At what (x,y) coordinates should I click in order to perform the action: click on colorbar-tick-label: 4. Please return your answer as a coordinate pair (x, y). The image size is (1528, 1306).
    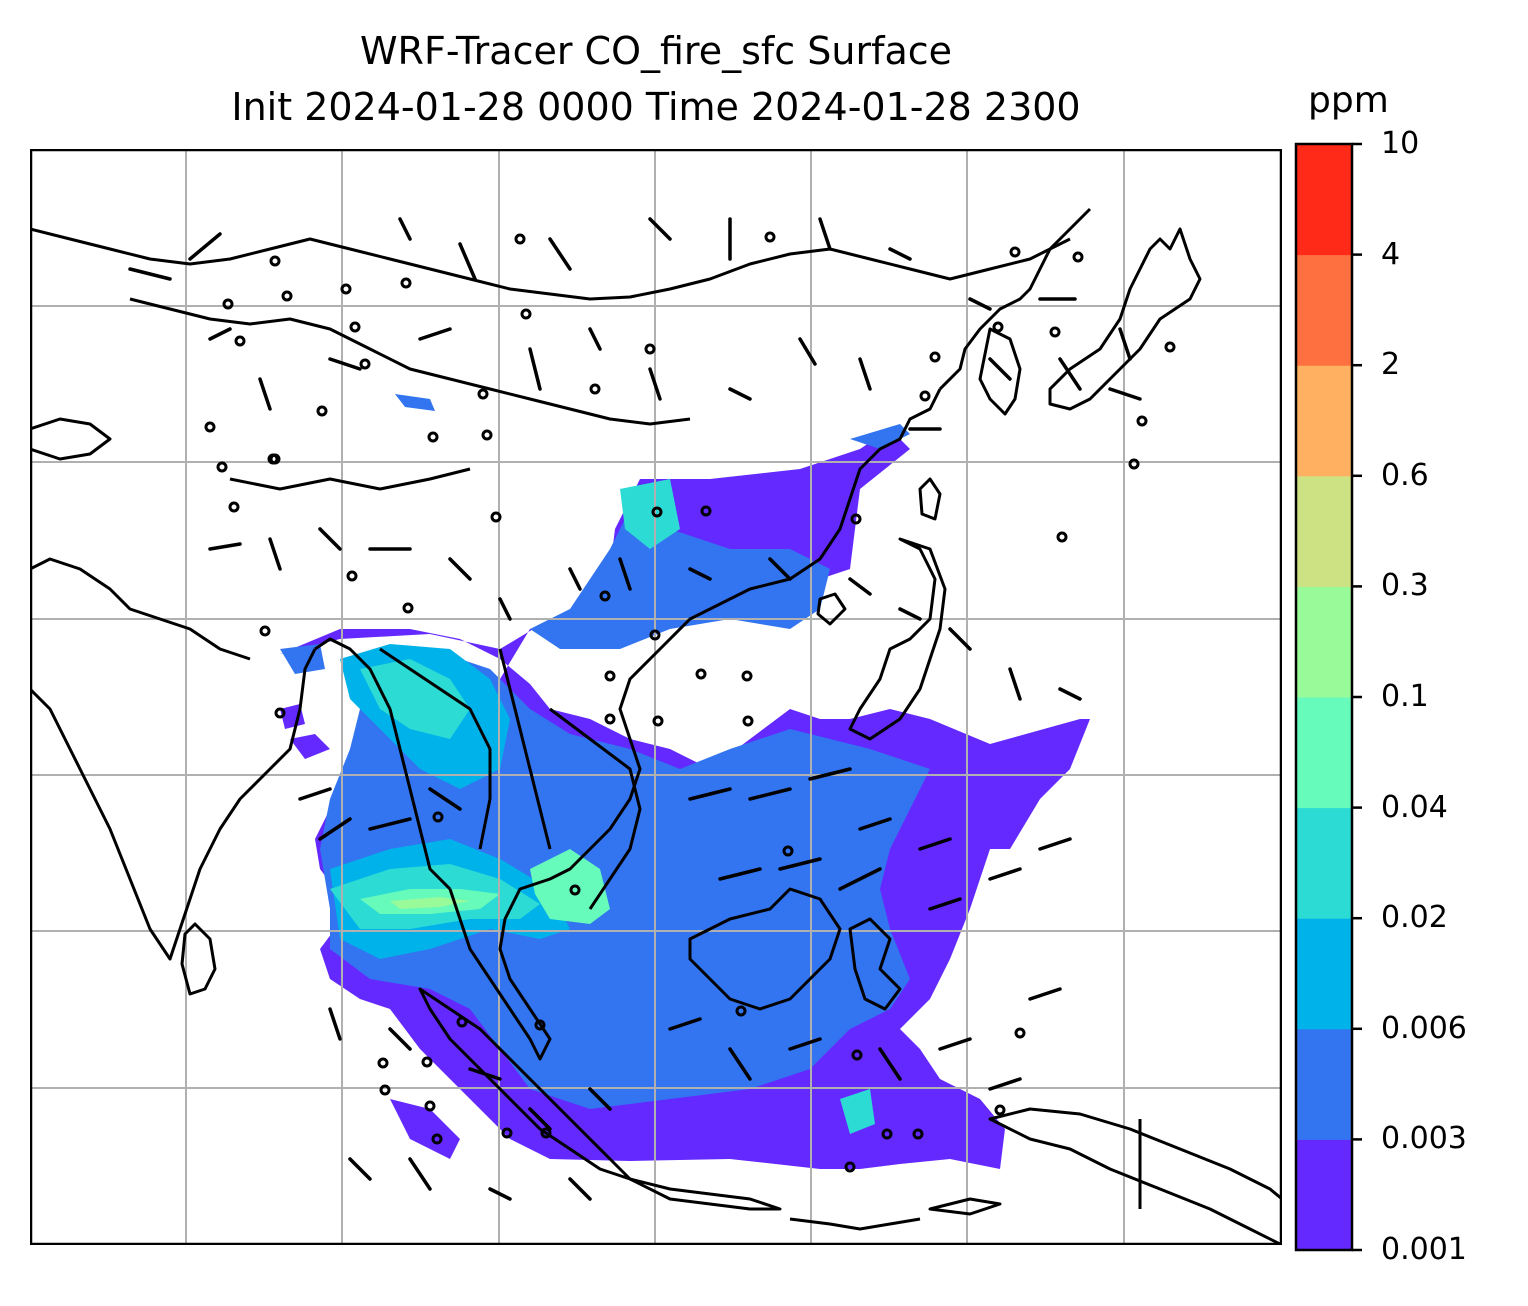
    Looking at the image, I should click on (1391, 254).